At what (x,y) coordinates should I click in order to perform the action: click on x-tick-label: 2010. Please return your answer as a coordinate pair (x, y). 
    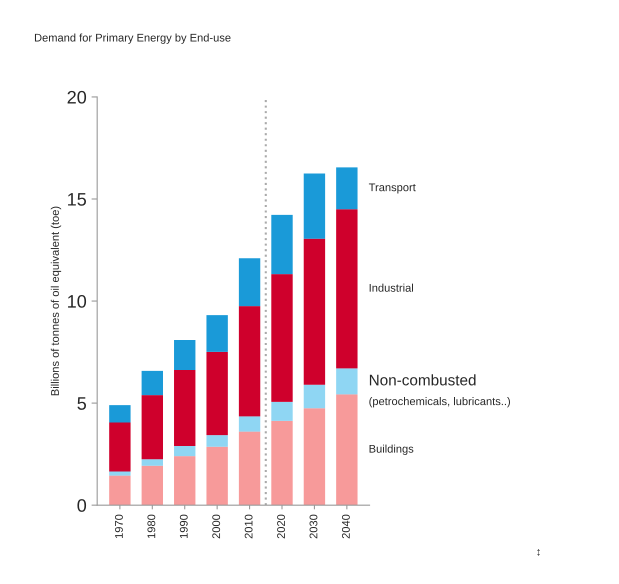
    Looking at the image, I should click on (248, 526).